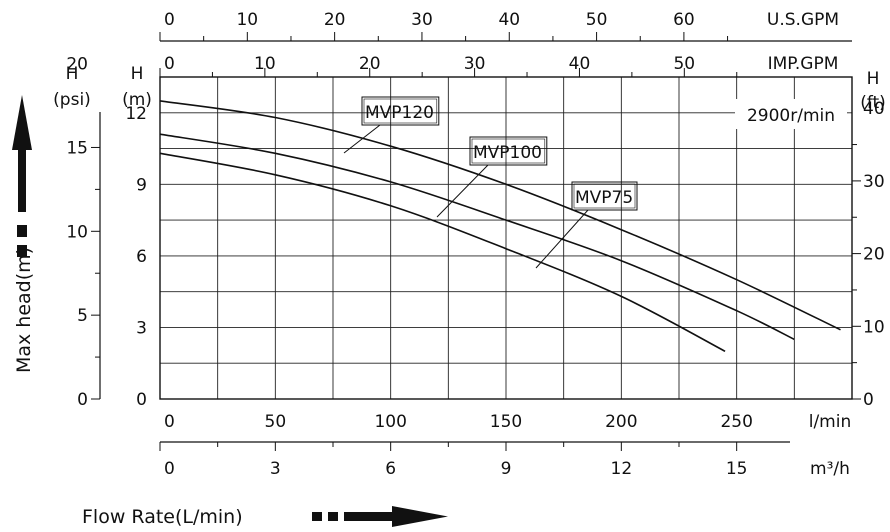 Image resolution: width=890 pixels, height=532 pixels. I want to click on speed-label-bg, so click(791, 114).